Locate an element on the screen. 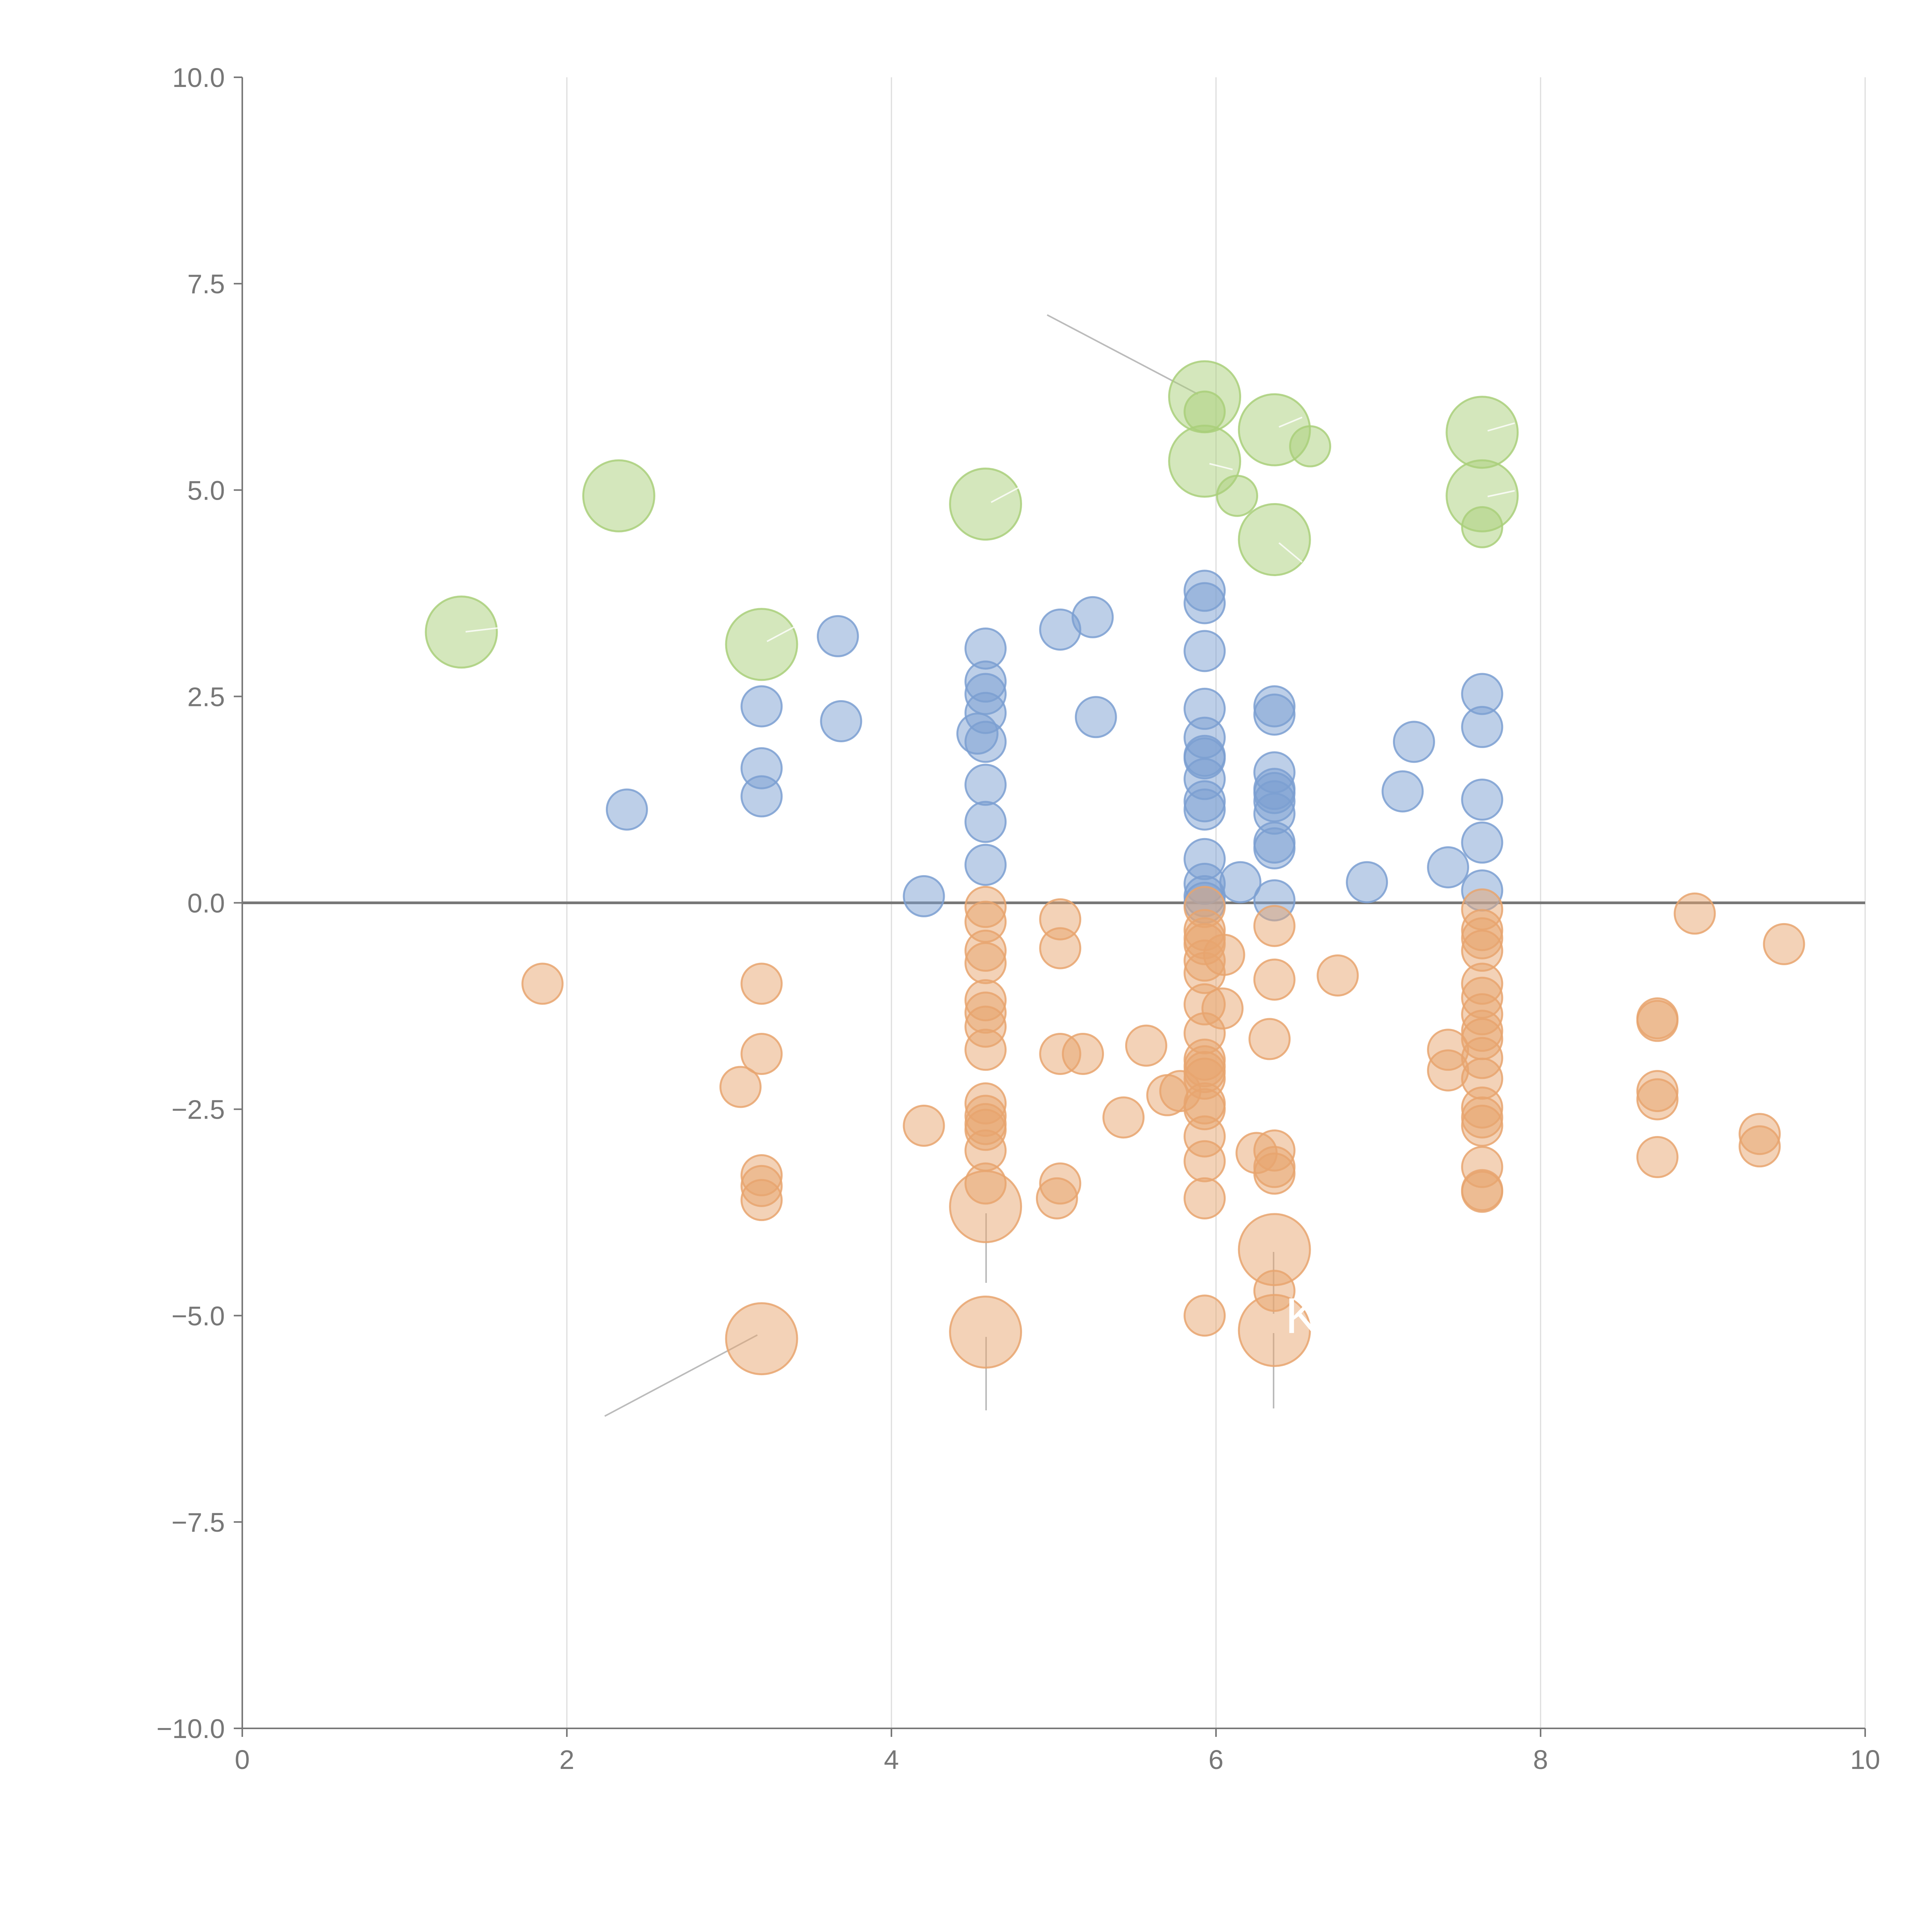  x-tick-label: 6 is located at coordinates (1217, 1760).